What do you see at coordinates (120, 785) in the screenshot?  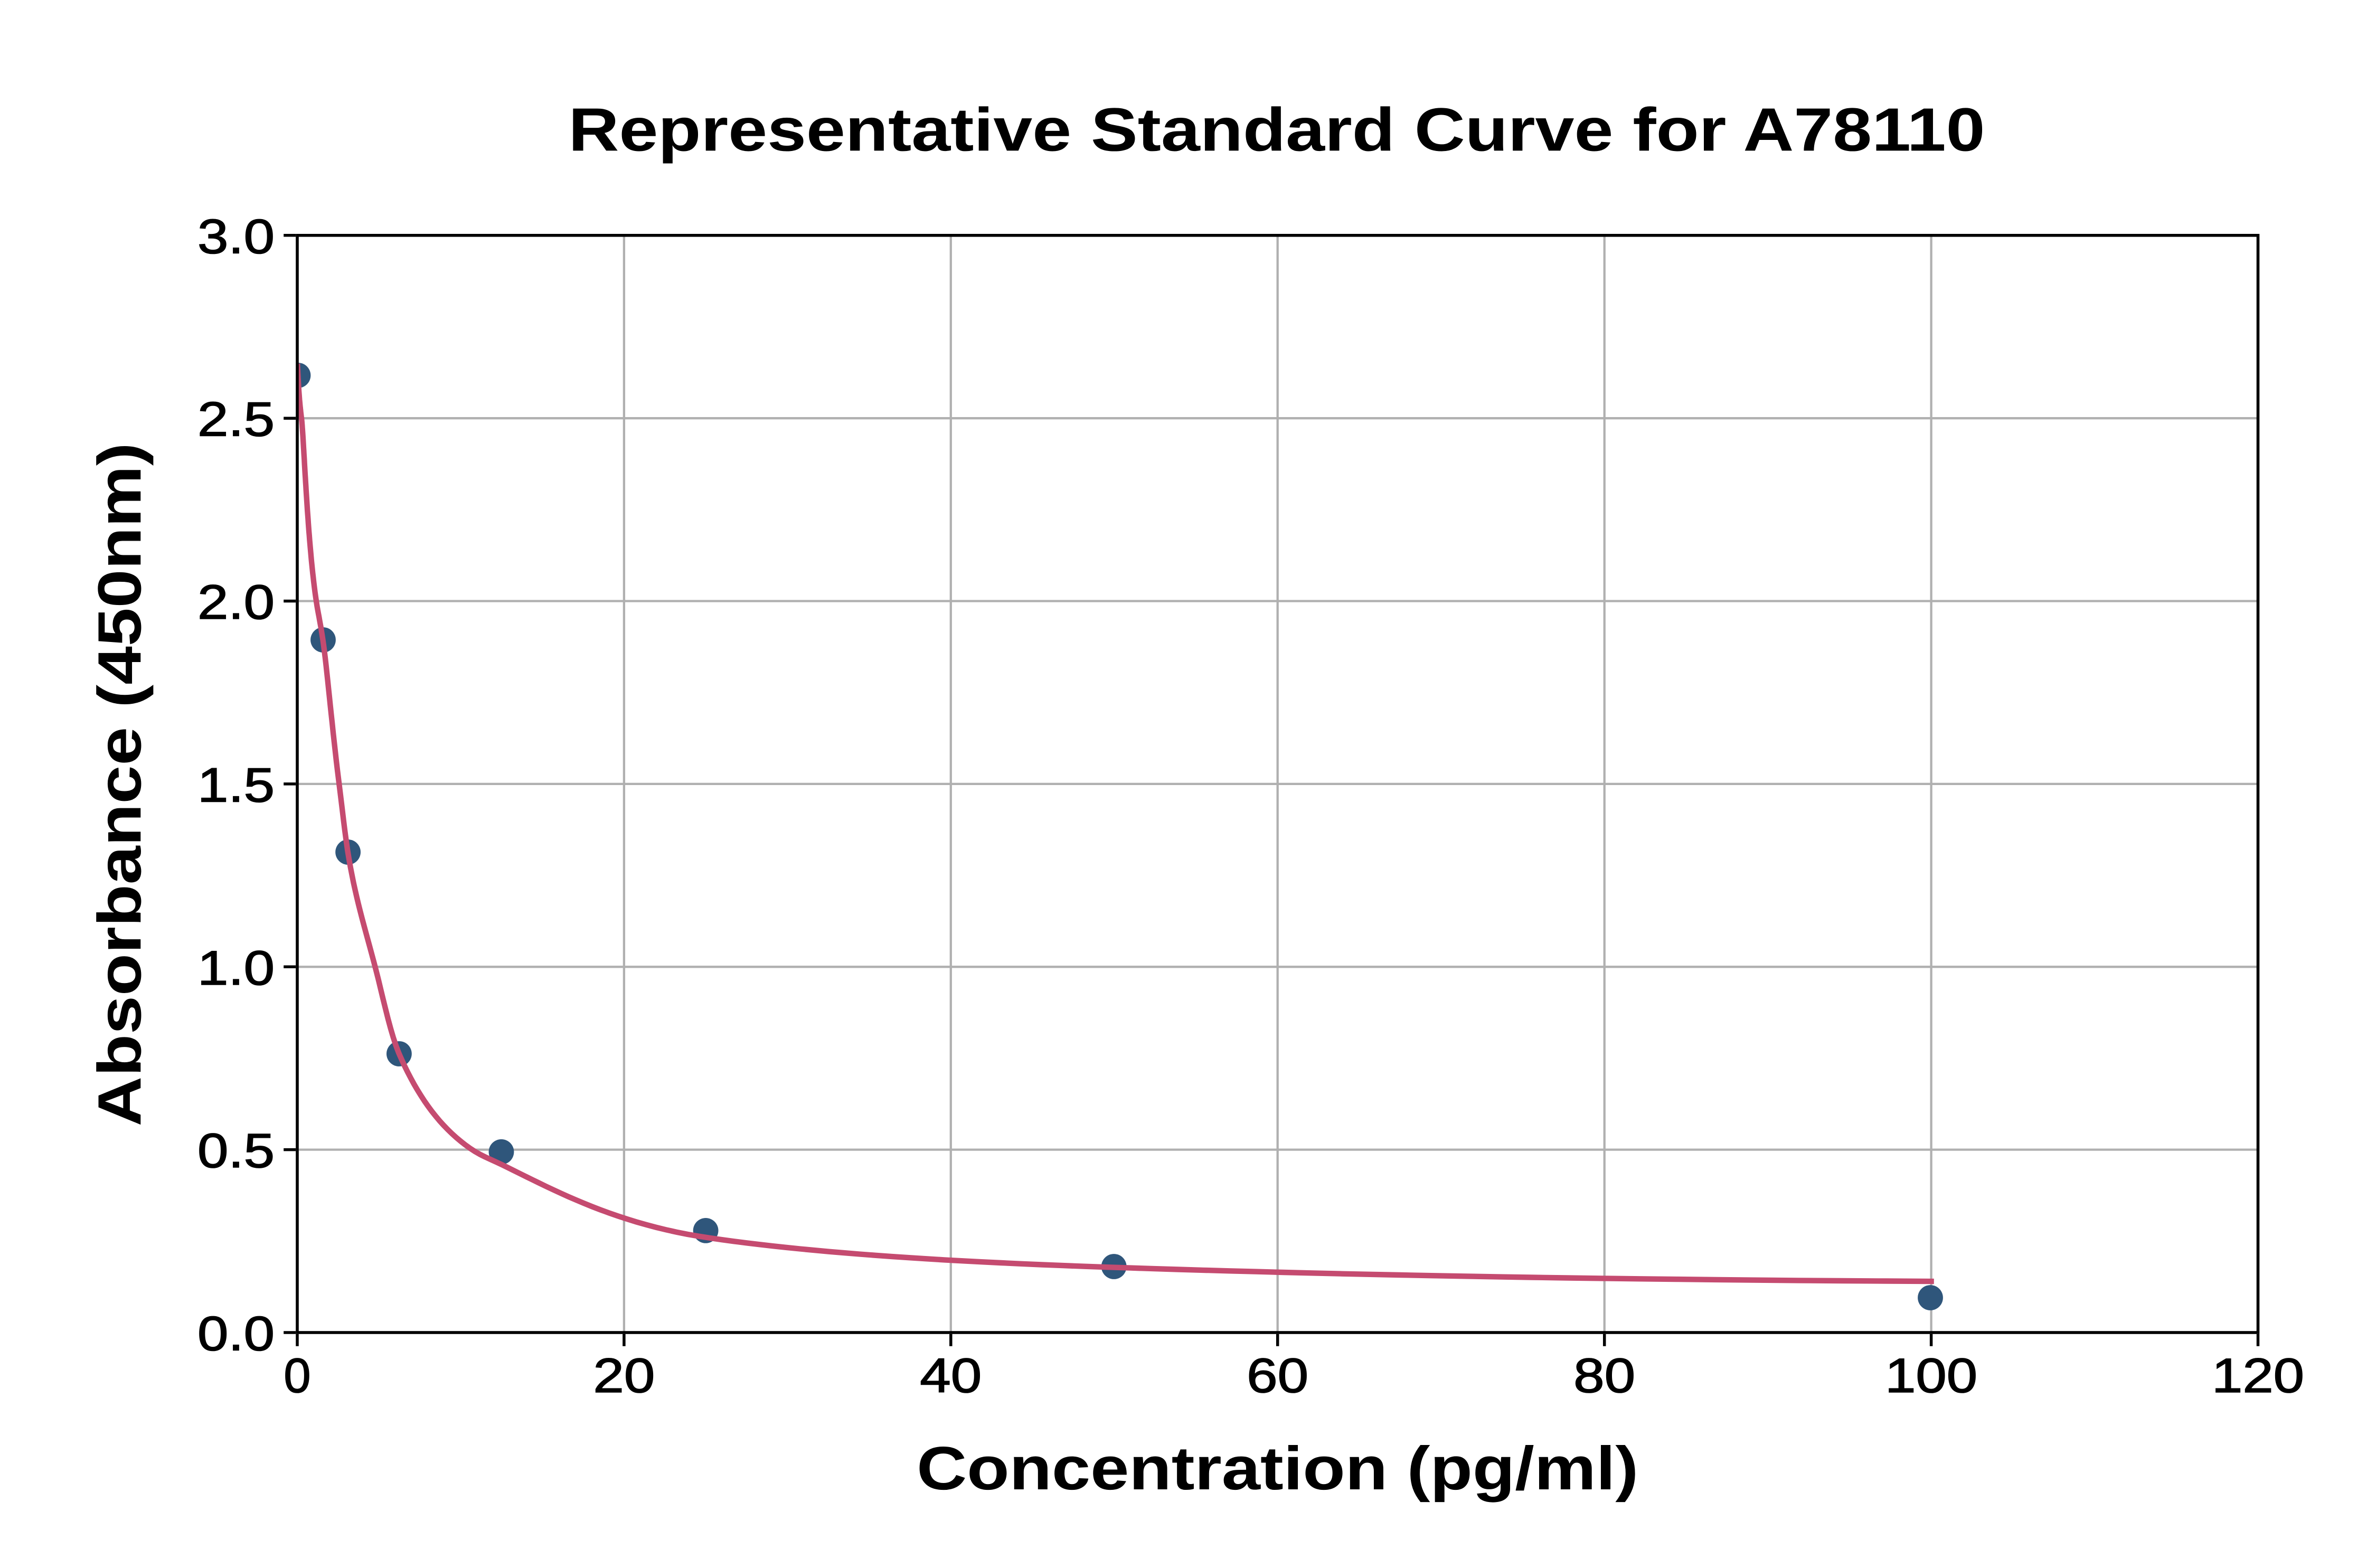 I see `svg-text: Absorbance (450nm)` at bounding box center [120, 785].